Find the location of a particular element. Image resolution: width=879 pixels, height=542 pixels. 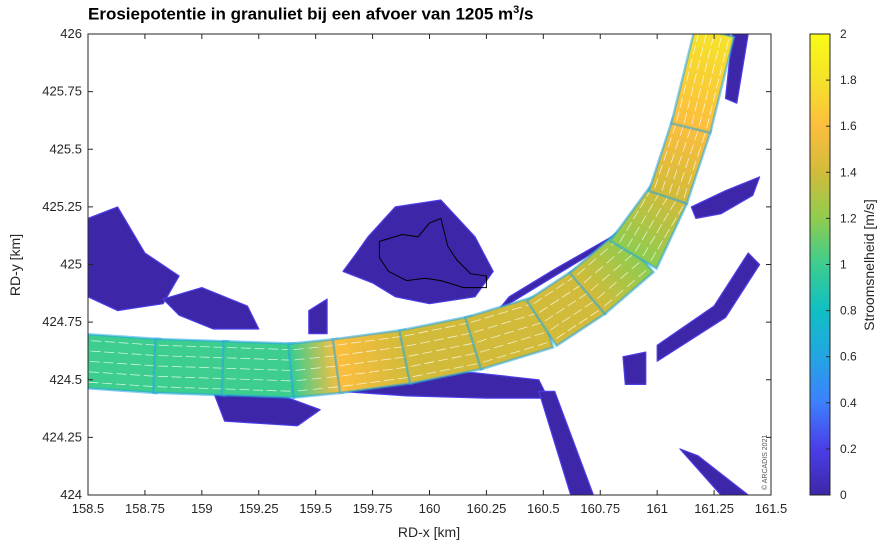

x-tick-label: 161.25 is located at coordinates (714, 508).